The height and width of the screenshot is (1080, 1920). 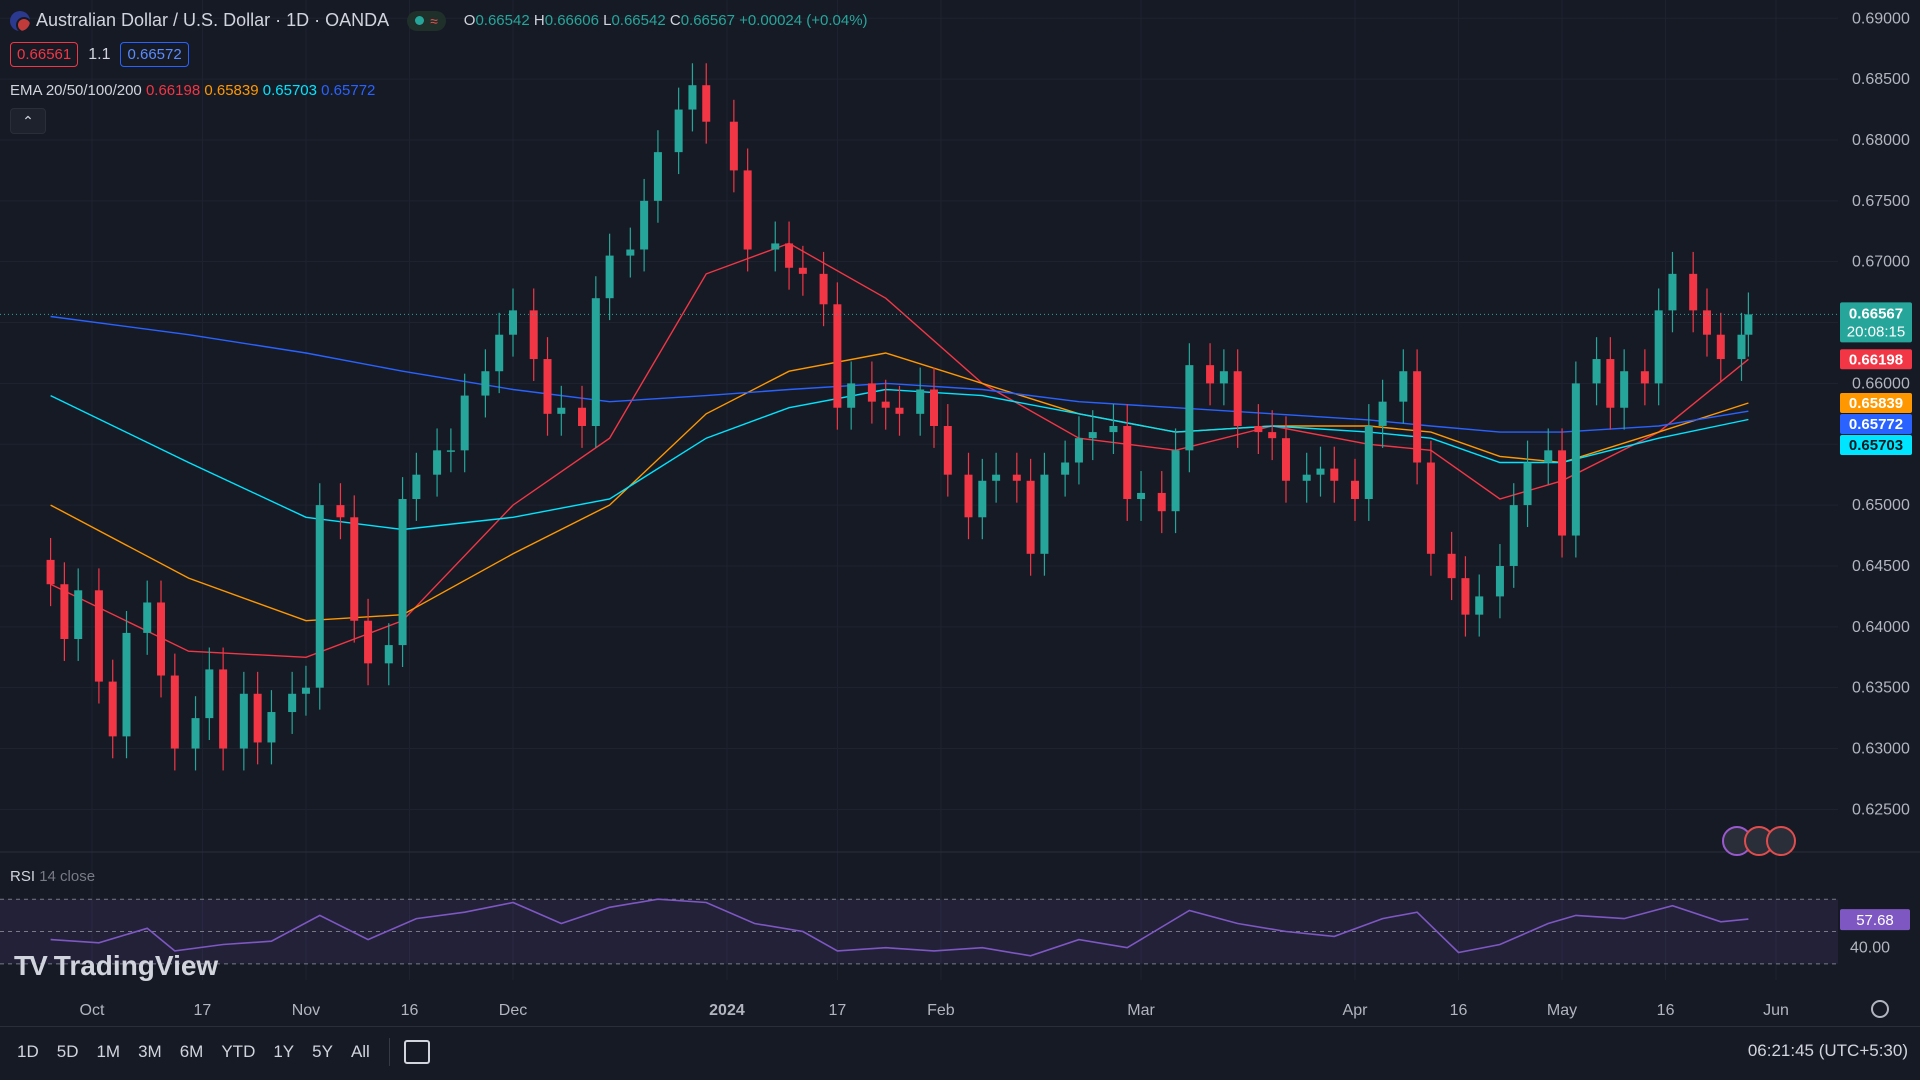 I want to click on collapse-legend-button: ⌃, so click(x=28, y=121).